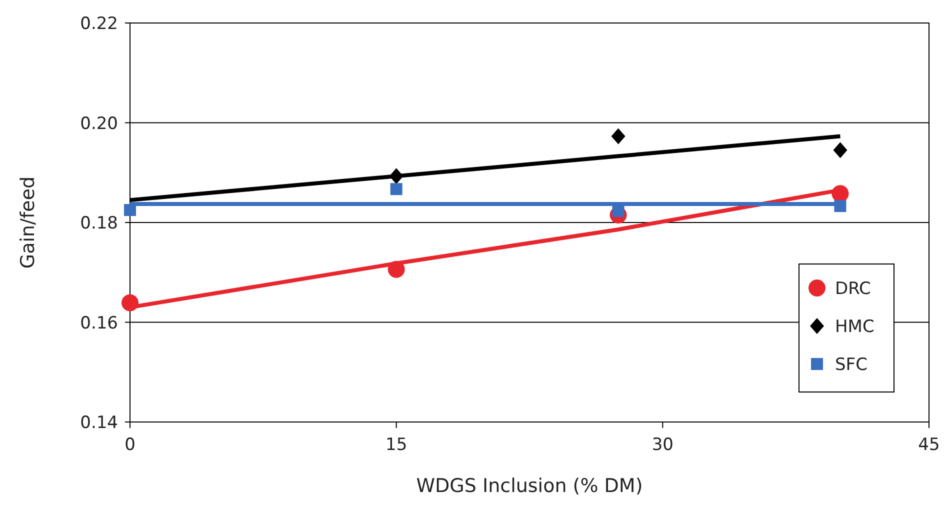  I want to click on x-axis-title: WDGS Inclusion (% DM), so click(529, 486).